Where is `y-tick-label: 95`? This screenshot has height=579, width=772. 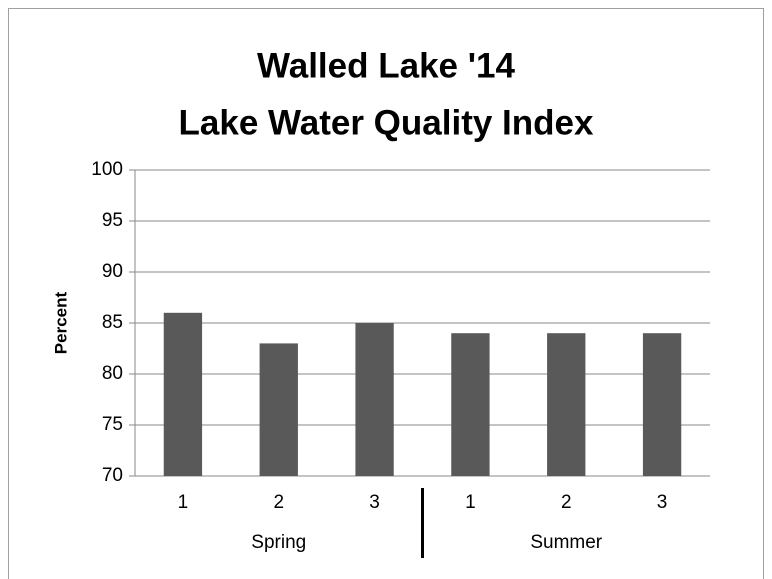 y-tick-label: 95 is located at coordinates (112, 220).